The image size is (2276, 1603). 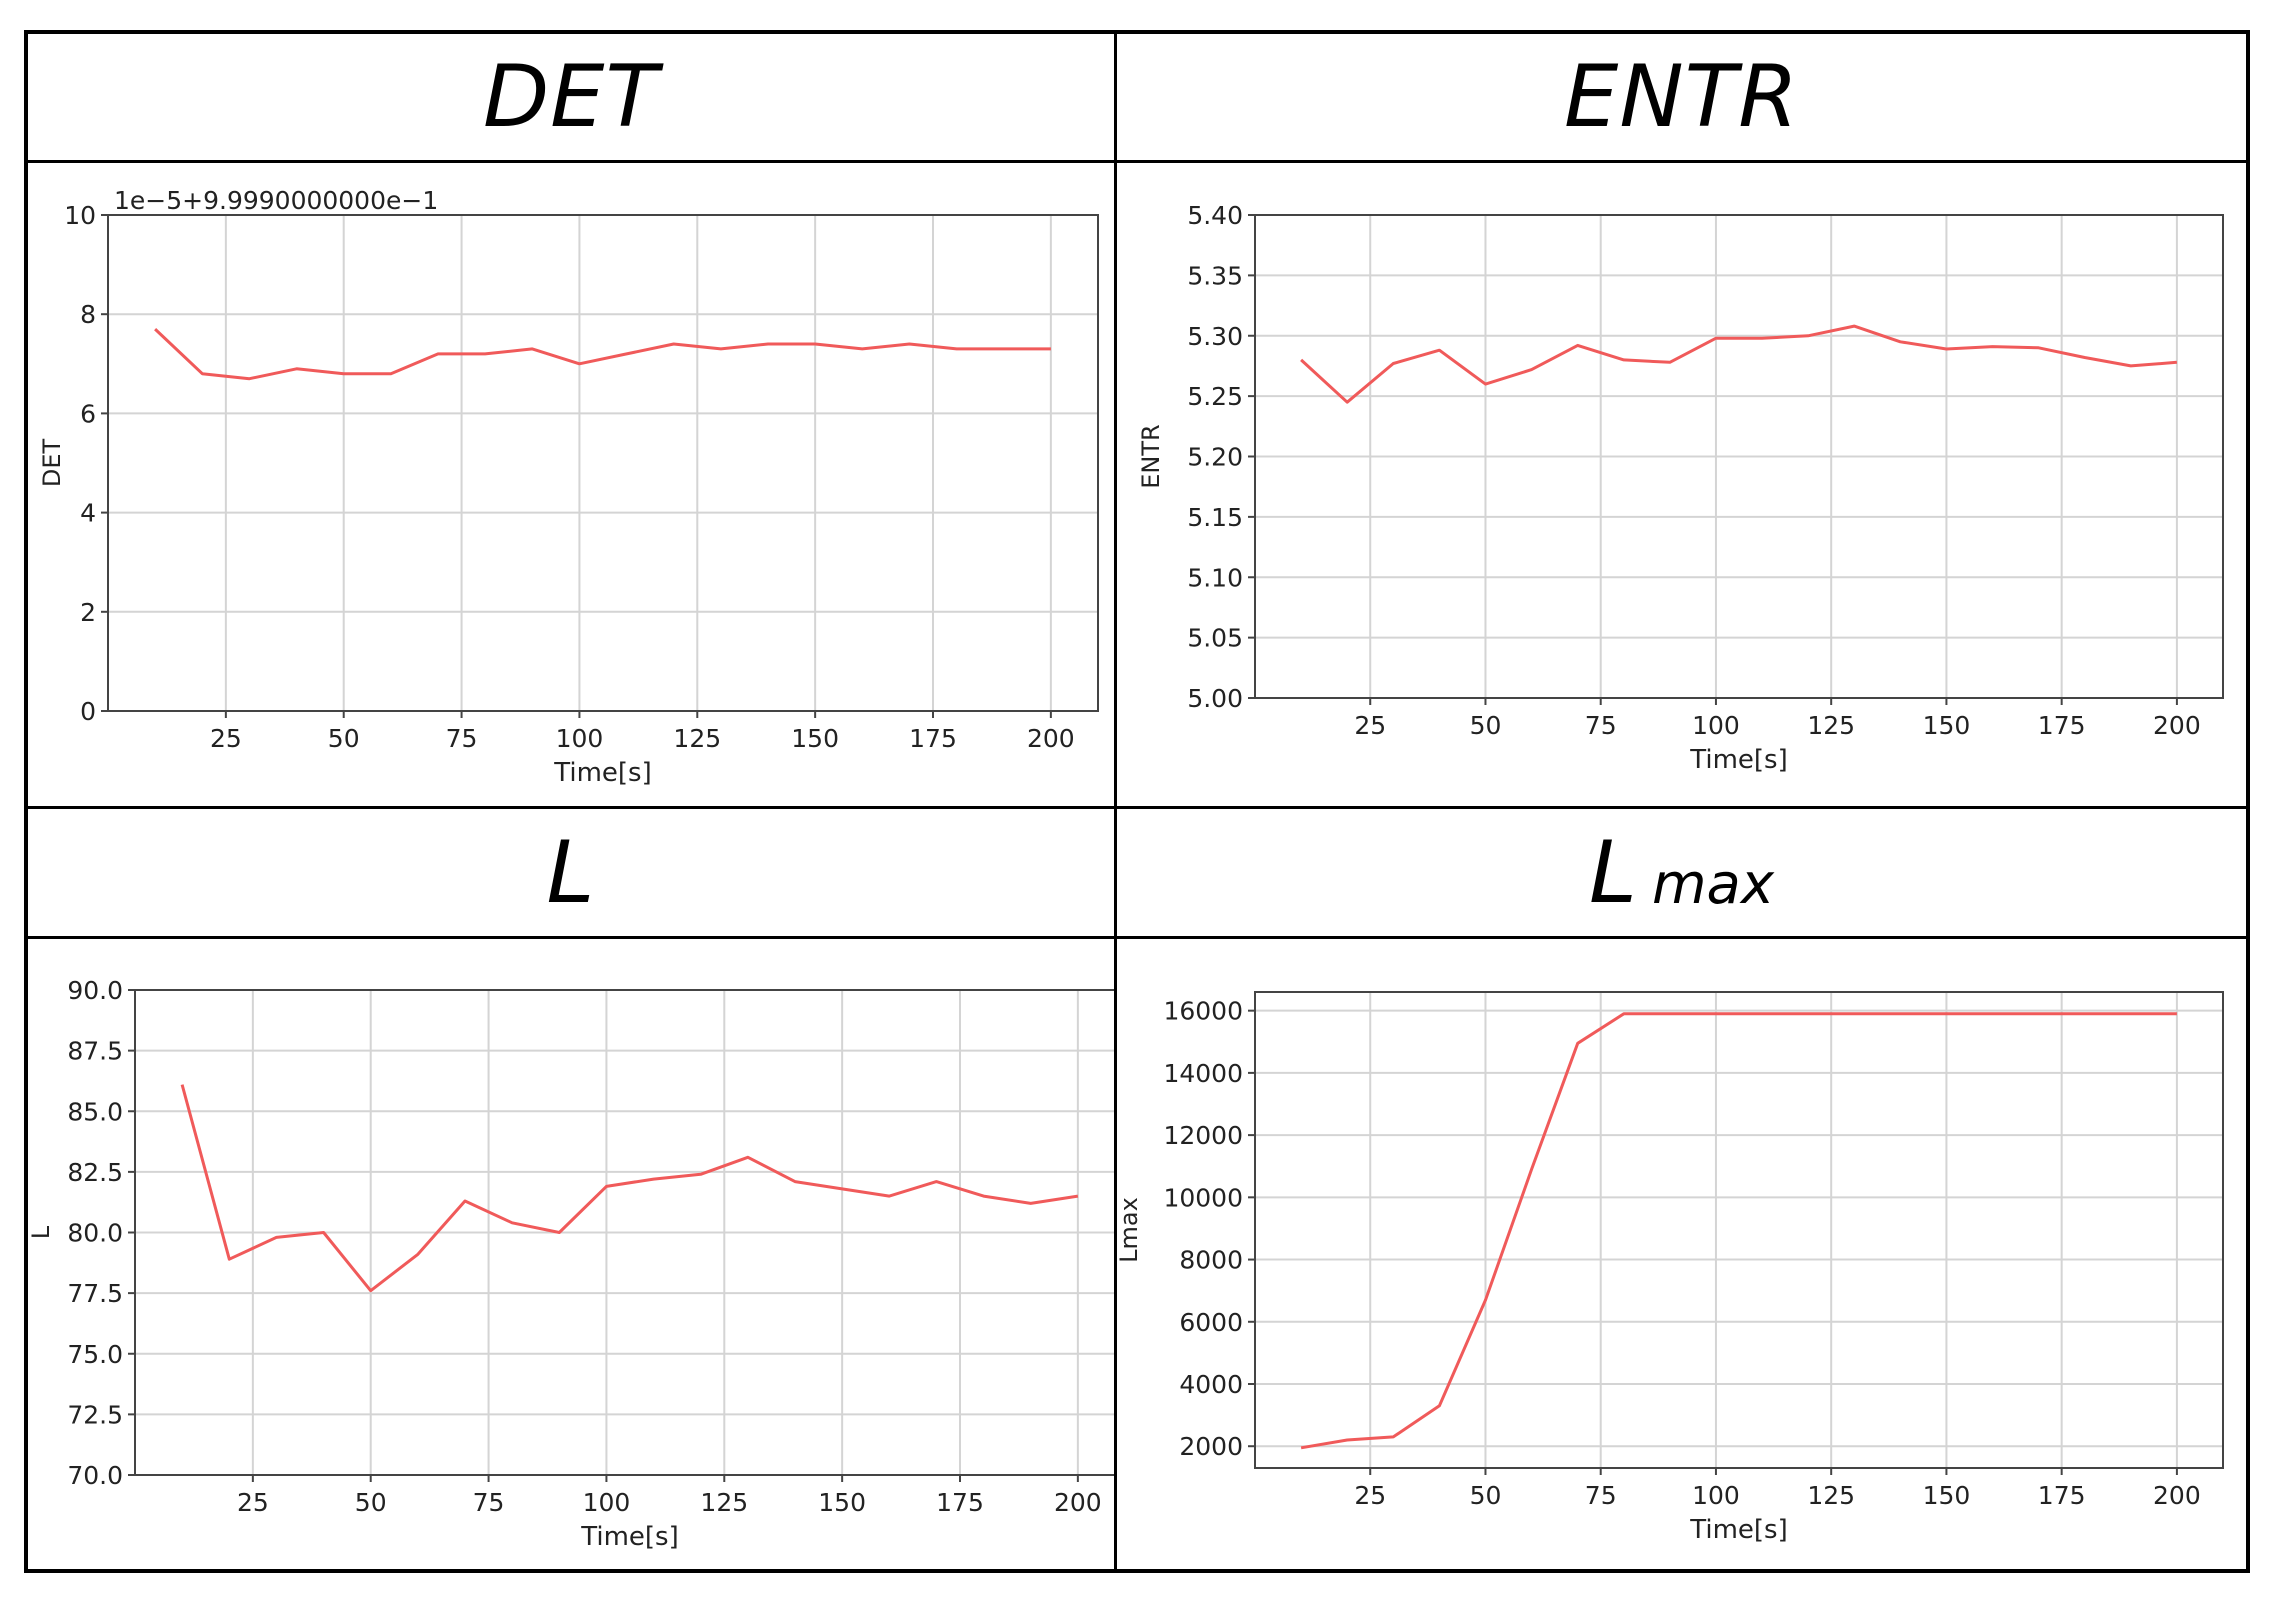 What do you see at coordinates (1211, 1260) in the screenshot?
I see `lmax-y-tick-label: 8000` at bounding box center [1211, 1260].